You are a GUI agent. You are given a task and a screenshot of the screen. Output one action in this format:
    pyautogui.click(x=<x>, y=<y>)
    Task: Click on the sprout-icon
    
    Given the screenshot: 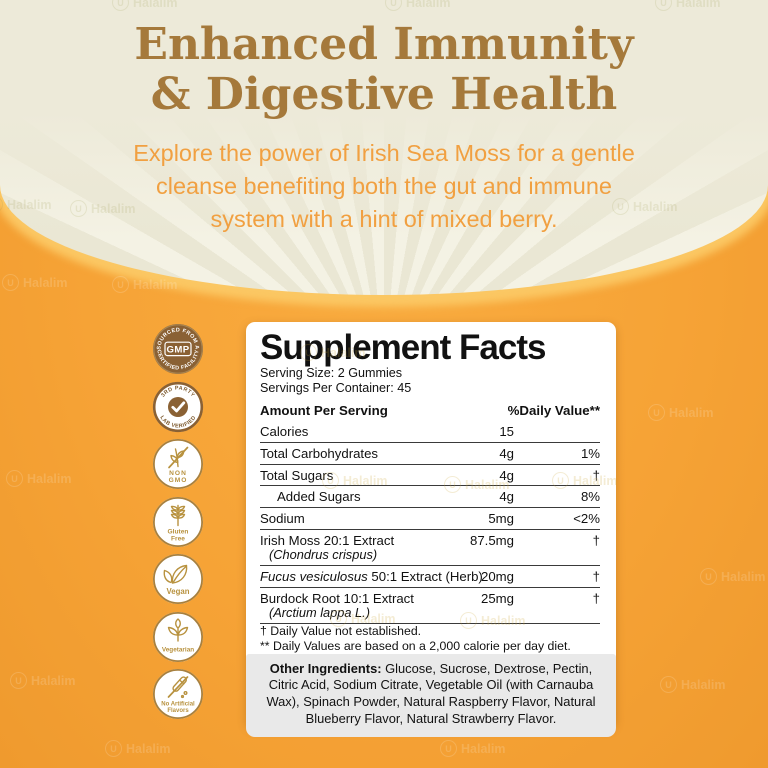 What is the action you would take?
    pyautogui.click(x=178, y=629)
    